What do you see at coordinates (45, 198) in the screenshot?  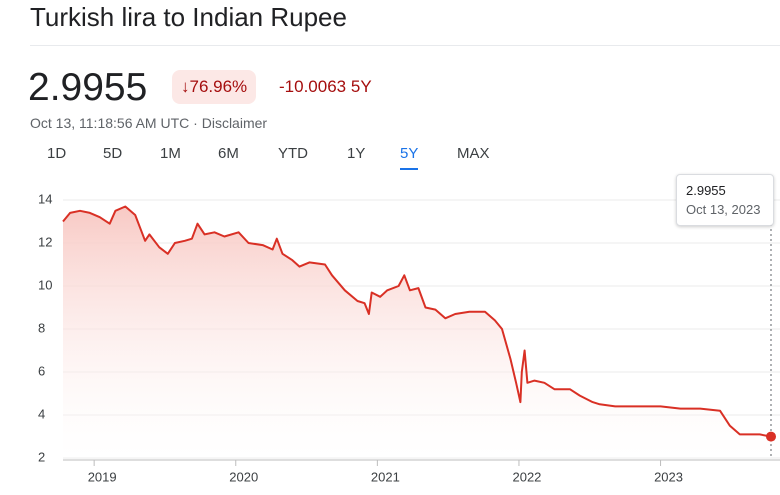 I see `y-tick-label: 14` at bounding box center [45, 198].